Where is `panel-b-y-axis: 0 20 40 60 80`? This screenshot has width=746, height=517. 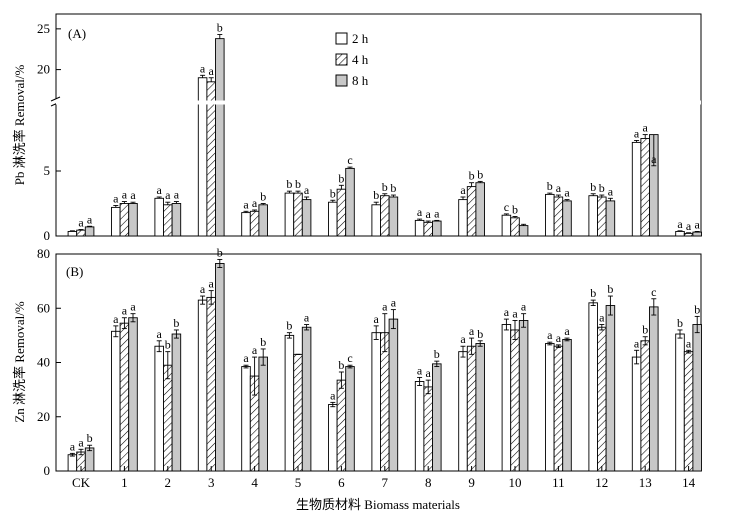 panel-b-y-axis: 0 20 40 60 80 is located at coordinates (49, 362).